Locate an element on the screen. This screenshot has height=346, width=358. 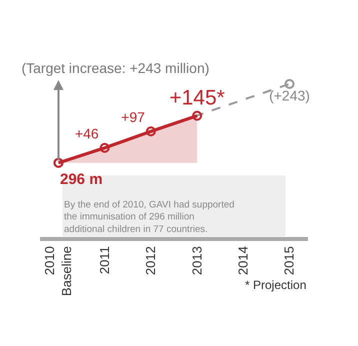
x-tick-label: 2011 is located at coordinates (104, 260).